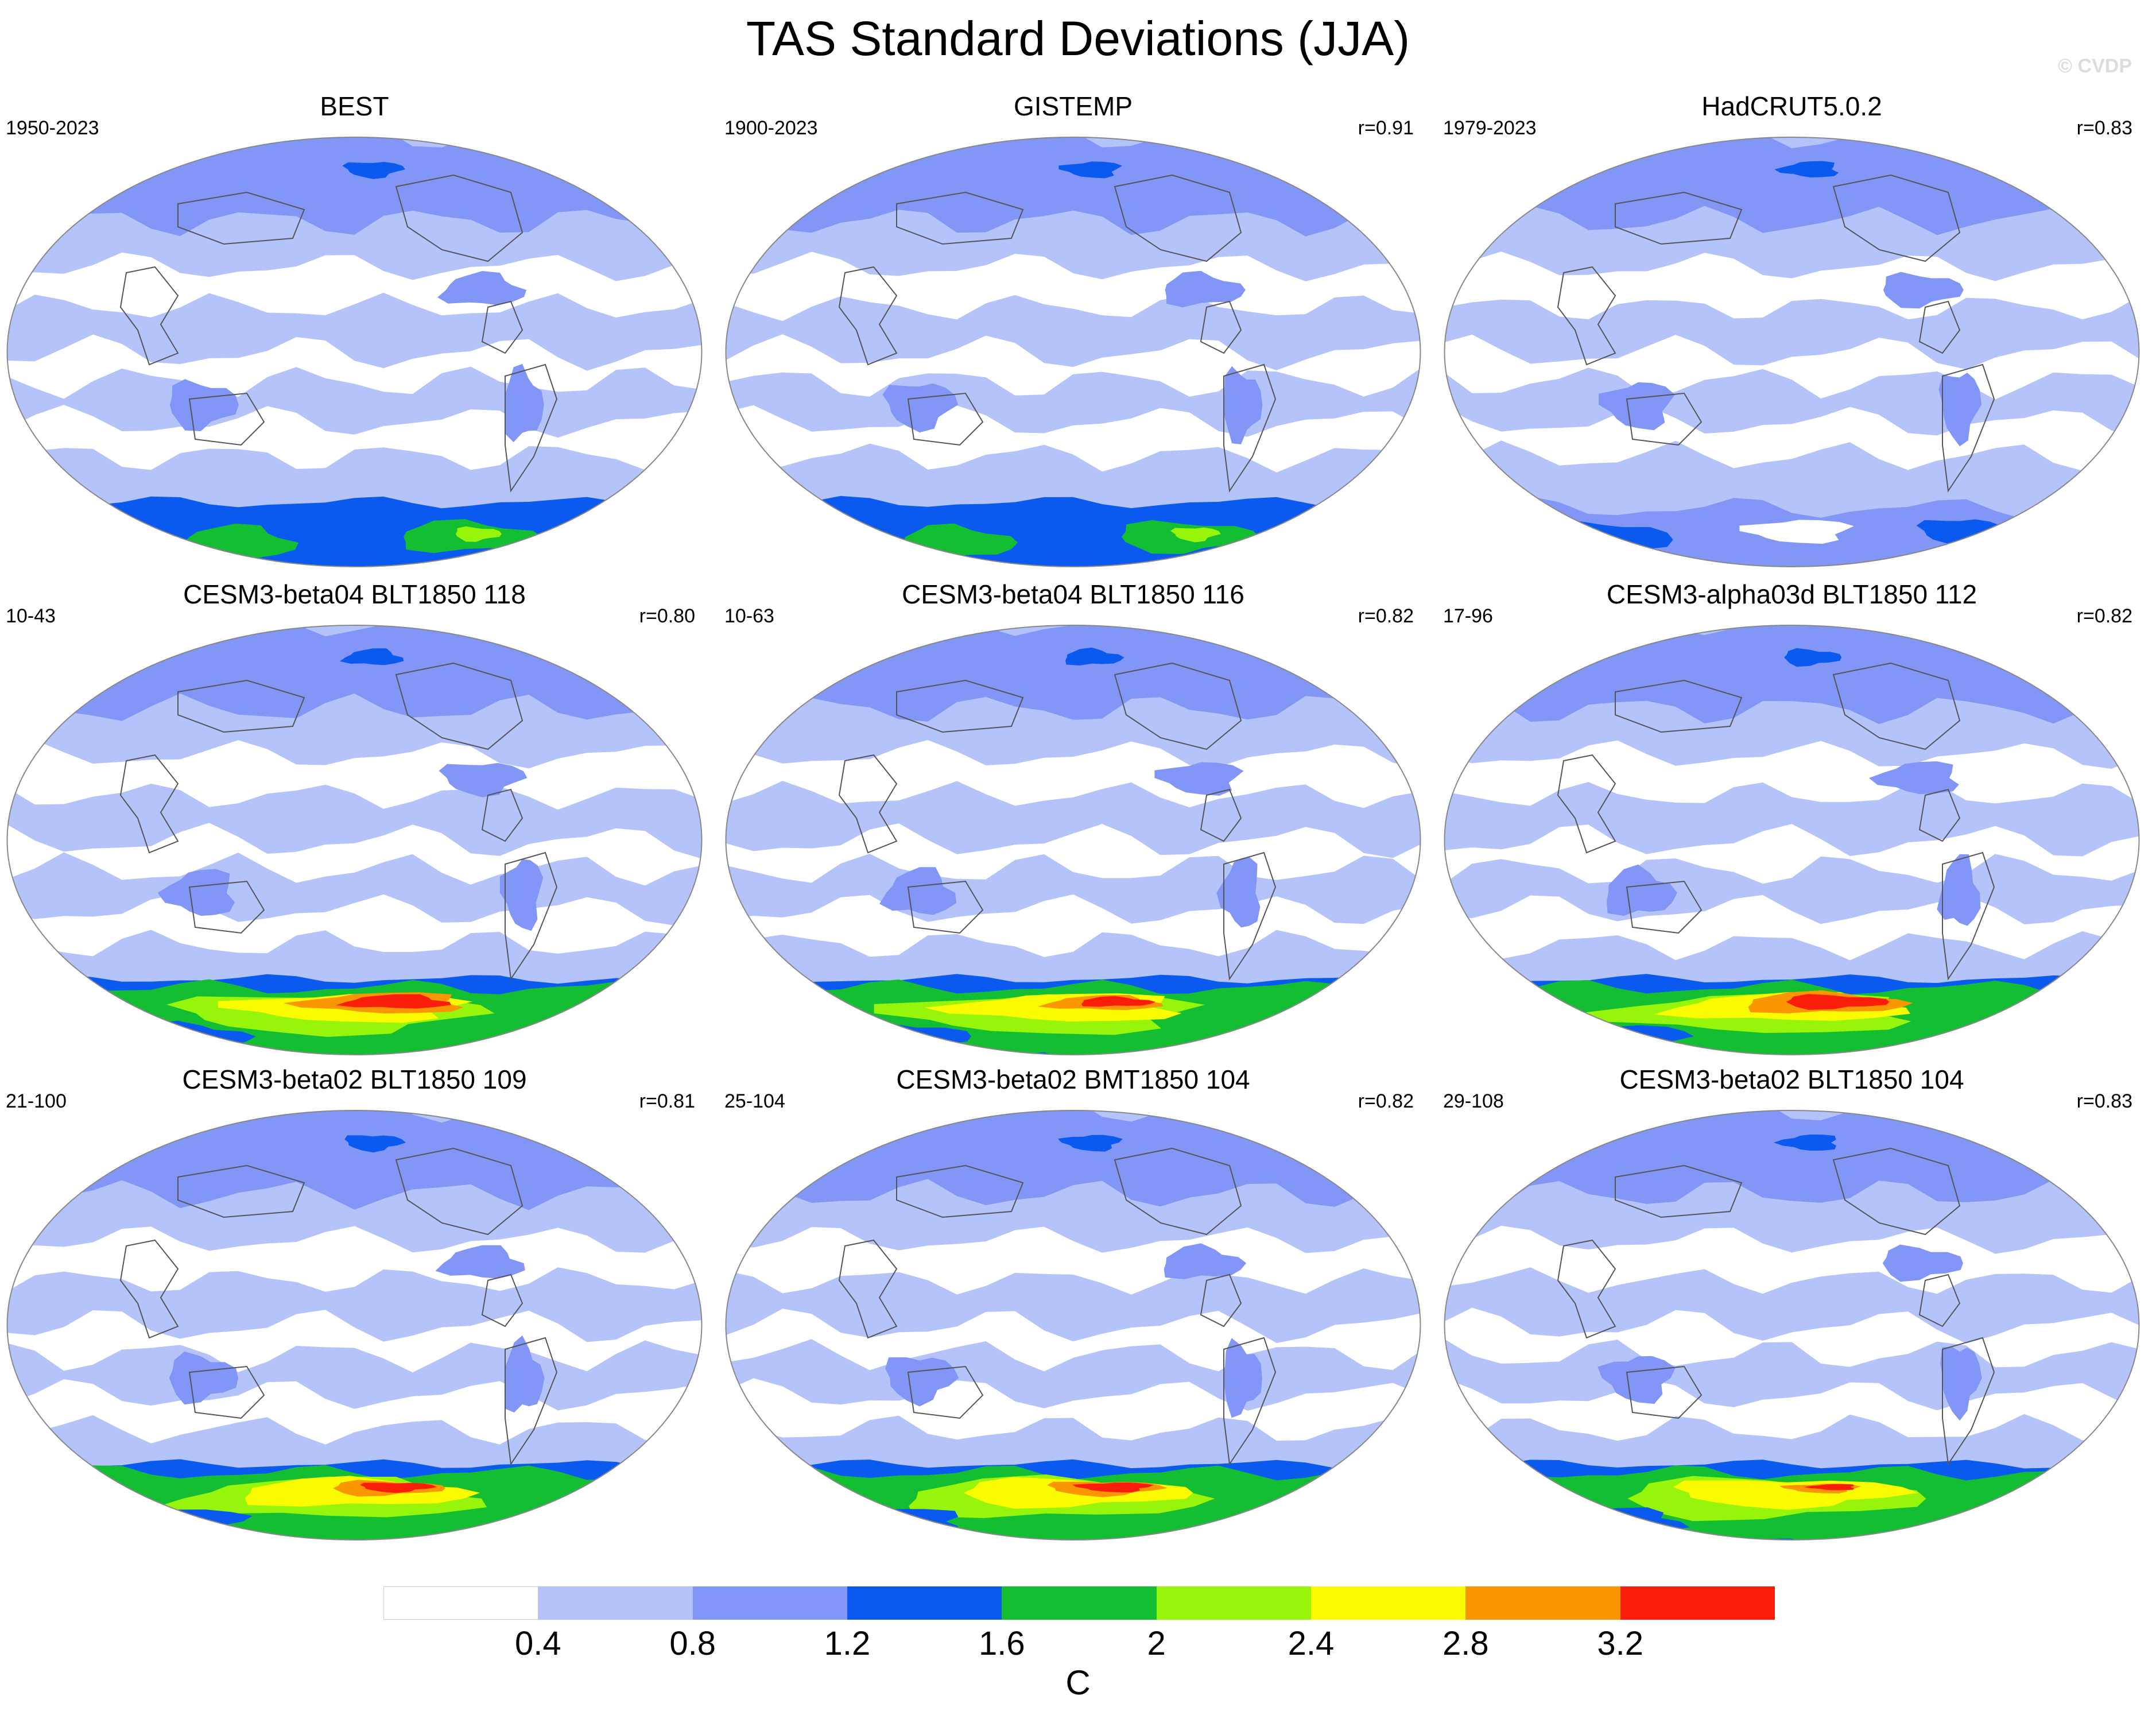 This screenshot has height=1711, width=2156. I want to click on figure-title: TAS Standard Deviations (JJA), so click(1078, 38).